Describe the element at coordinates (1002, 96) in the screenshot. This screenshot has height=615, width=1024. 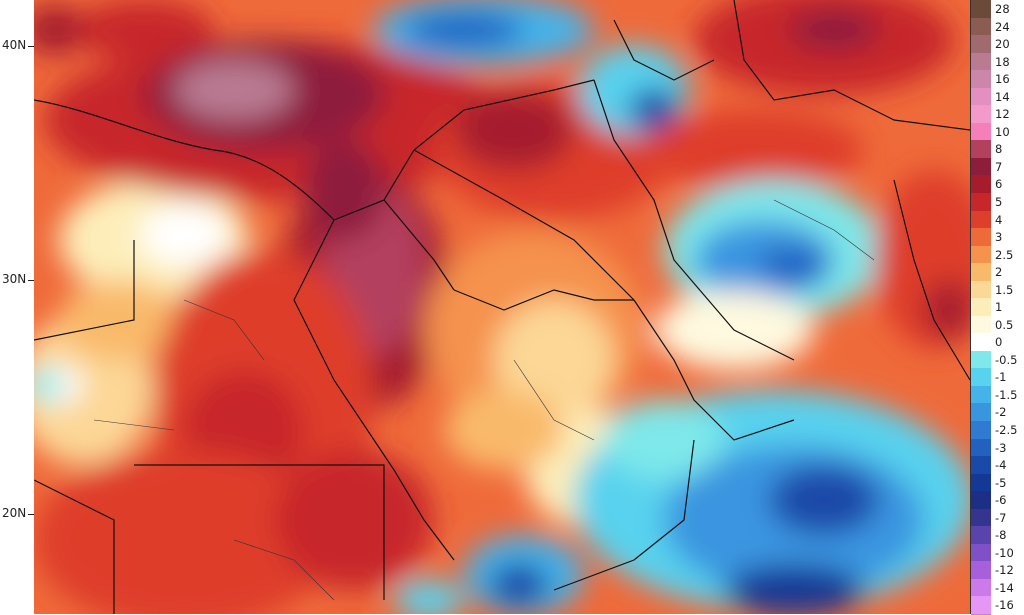
I see `legend-label: 14` at that location.